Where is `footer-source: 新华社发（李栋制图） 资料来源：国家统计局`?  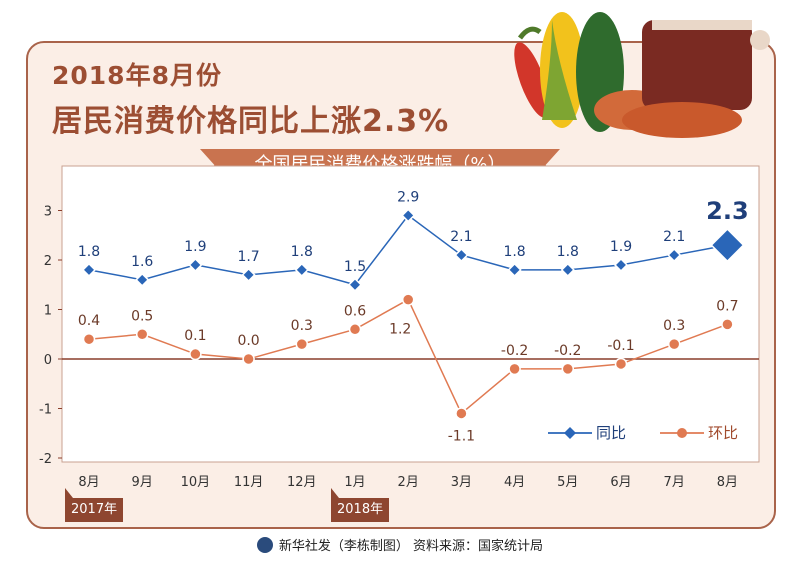
footer-source: 新华社发（李栋制图） 资料来源：国家统计局 is located at coordinates (411, 546).